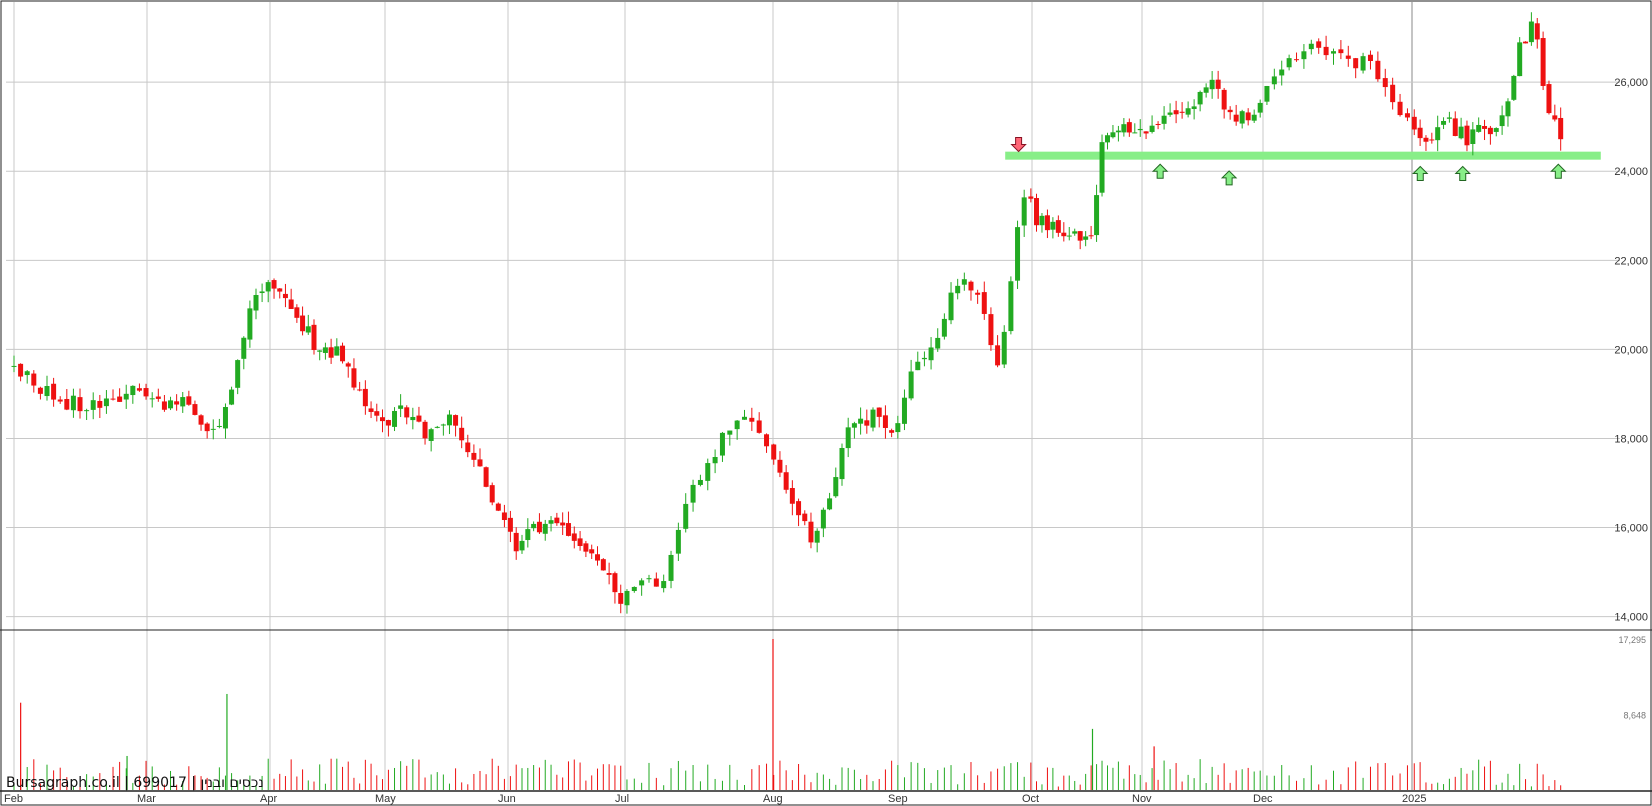  I want to click on price-tick-label: 22,000, so click(1631, 261).